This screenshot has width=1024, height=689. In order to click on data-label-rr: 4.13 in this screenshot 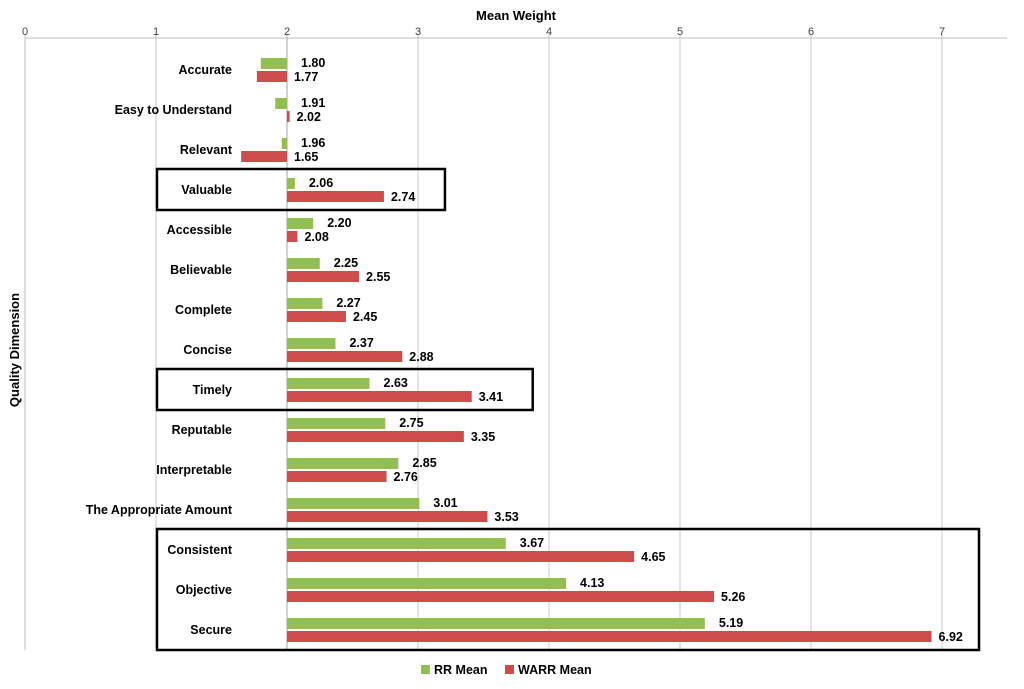, I will do `click(592, 583)`.